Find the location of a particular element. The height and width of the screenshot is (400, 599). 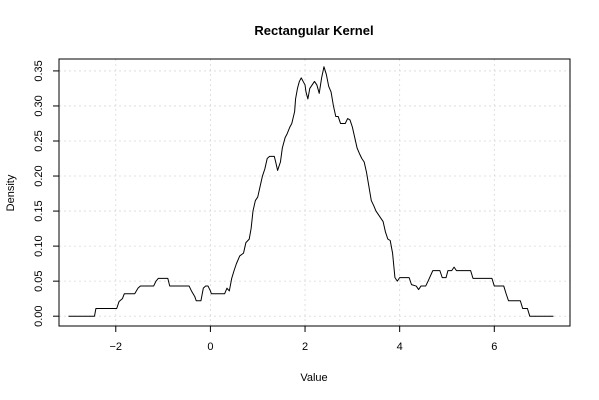

y-tick-label: 0.30 is located at coordinates (39, 105).